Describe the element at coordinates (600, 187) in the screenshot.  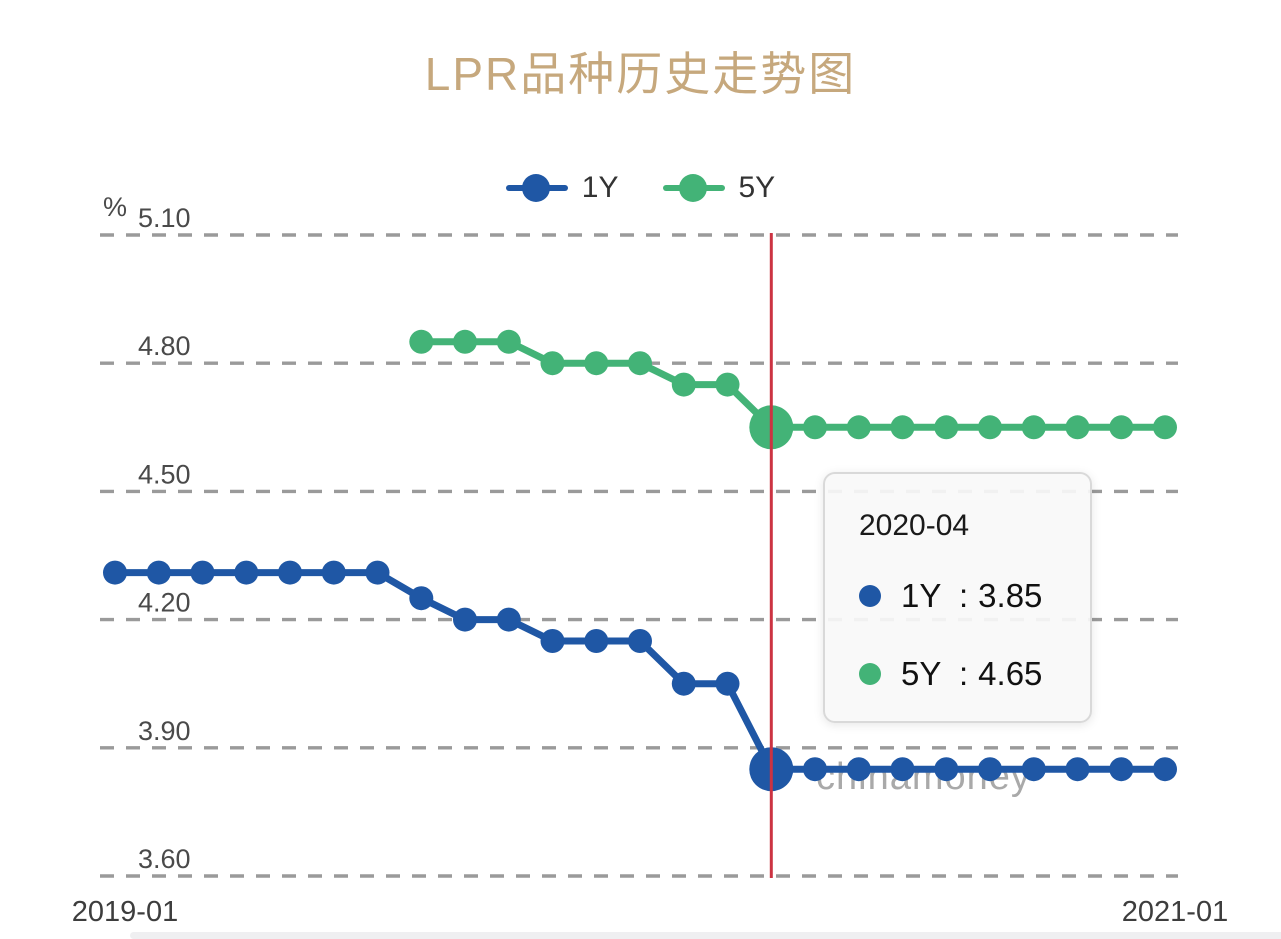
I see `legend-label-1y: 1Y` at that location.